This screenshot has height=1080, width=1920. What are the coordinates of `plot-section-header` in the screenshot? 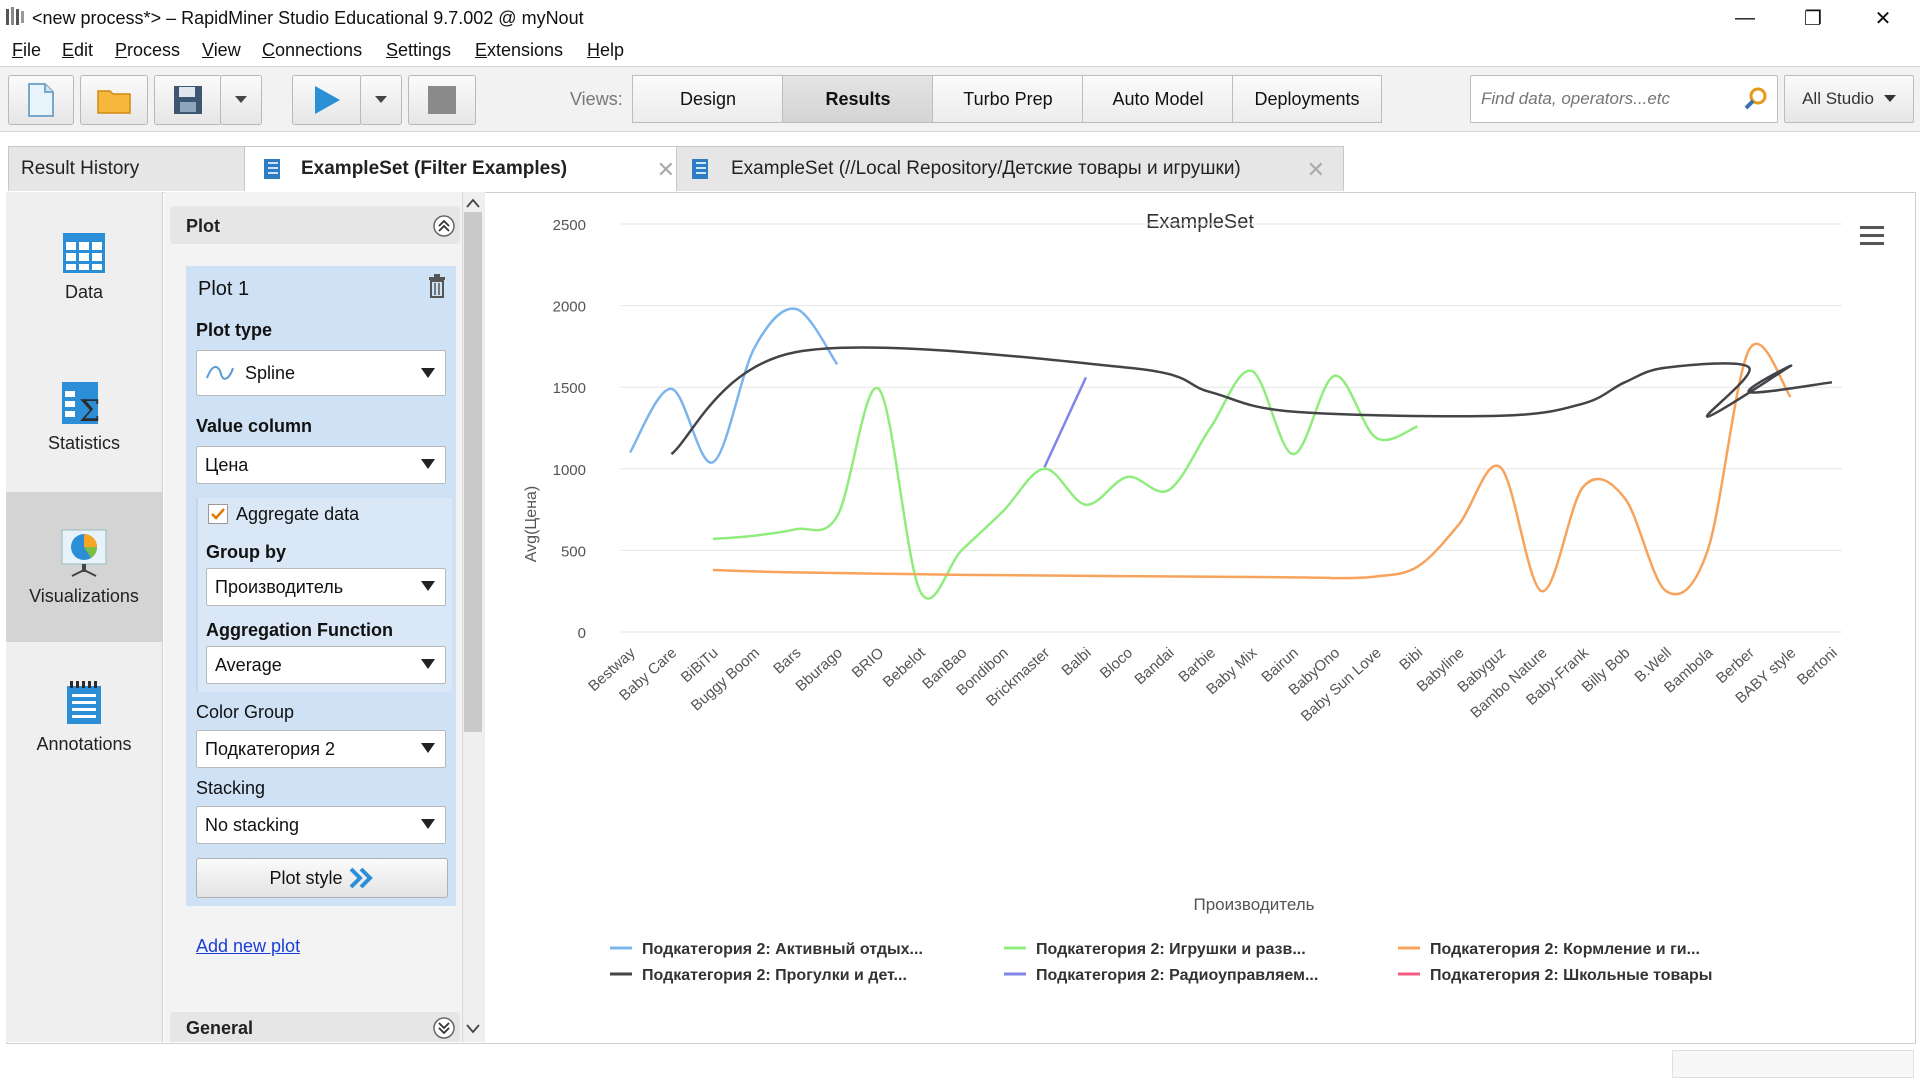 It's located at (315, 225).